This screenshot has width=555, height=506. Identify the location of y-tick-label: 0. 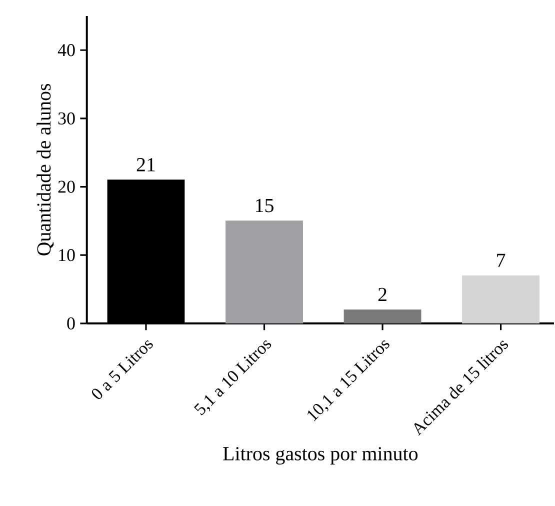
(71, 323).